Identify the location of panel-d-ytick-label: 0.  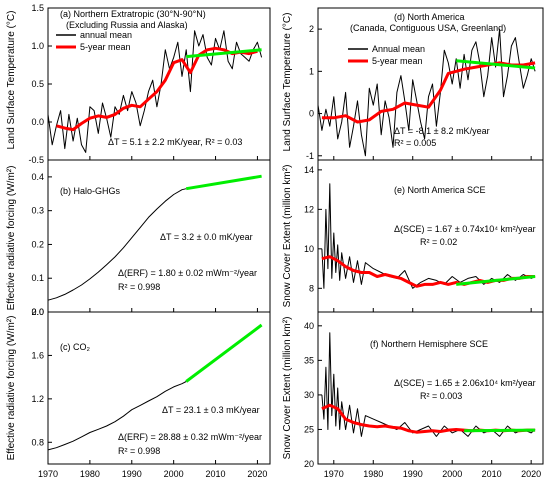
(311, 114).